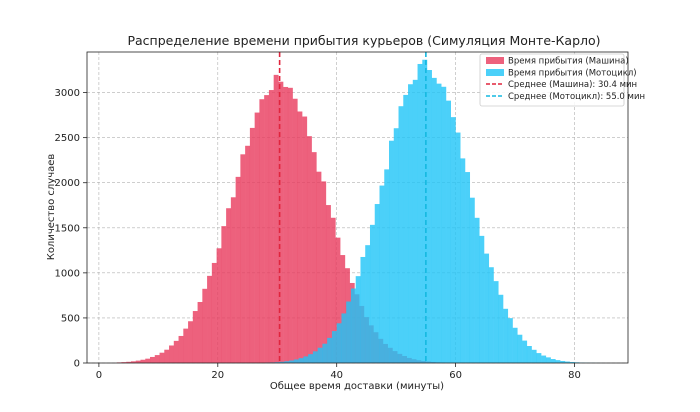 This screenshot has height=412, width=700. Describe the element at coordinates (67, 273) in the screenshot. I see `y-tick-label: 1000` at that location.